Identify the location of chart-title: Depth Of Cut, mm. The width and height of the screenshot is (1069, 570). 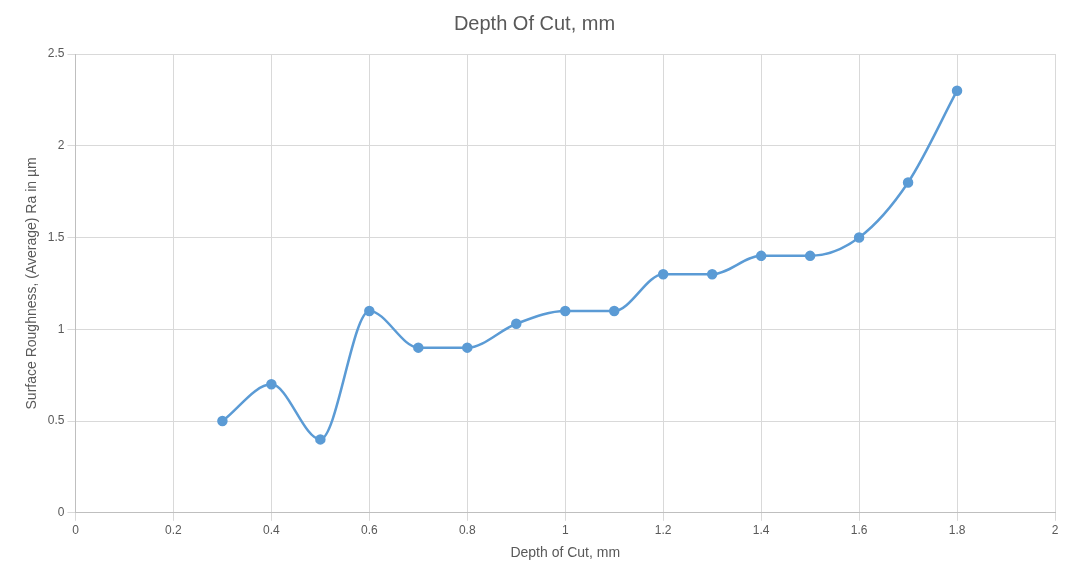
(534, 23).